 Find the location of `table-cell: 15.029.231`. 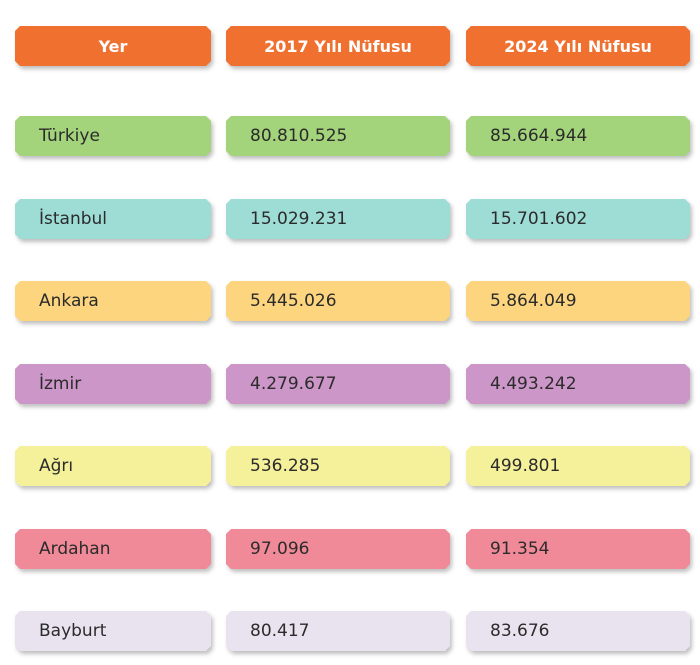

table-cell: 15.029.231 is located at coordinates (338, 219).